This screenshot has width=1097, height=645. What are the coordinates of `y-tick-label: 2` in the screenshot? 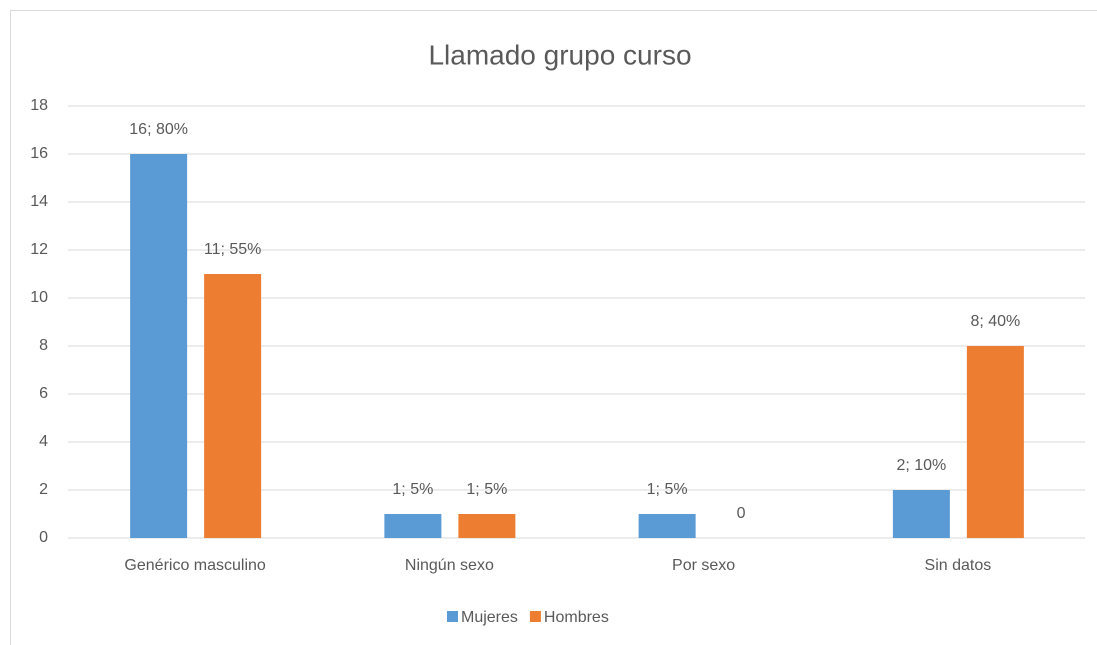 It's located at (43, 489).